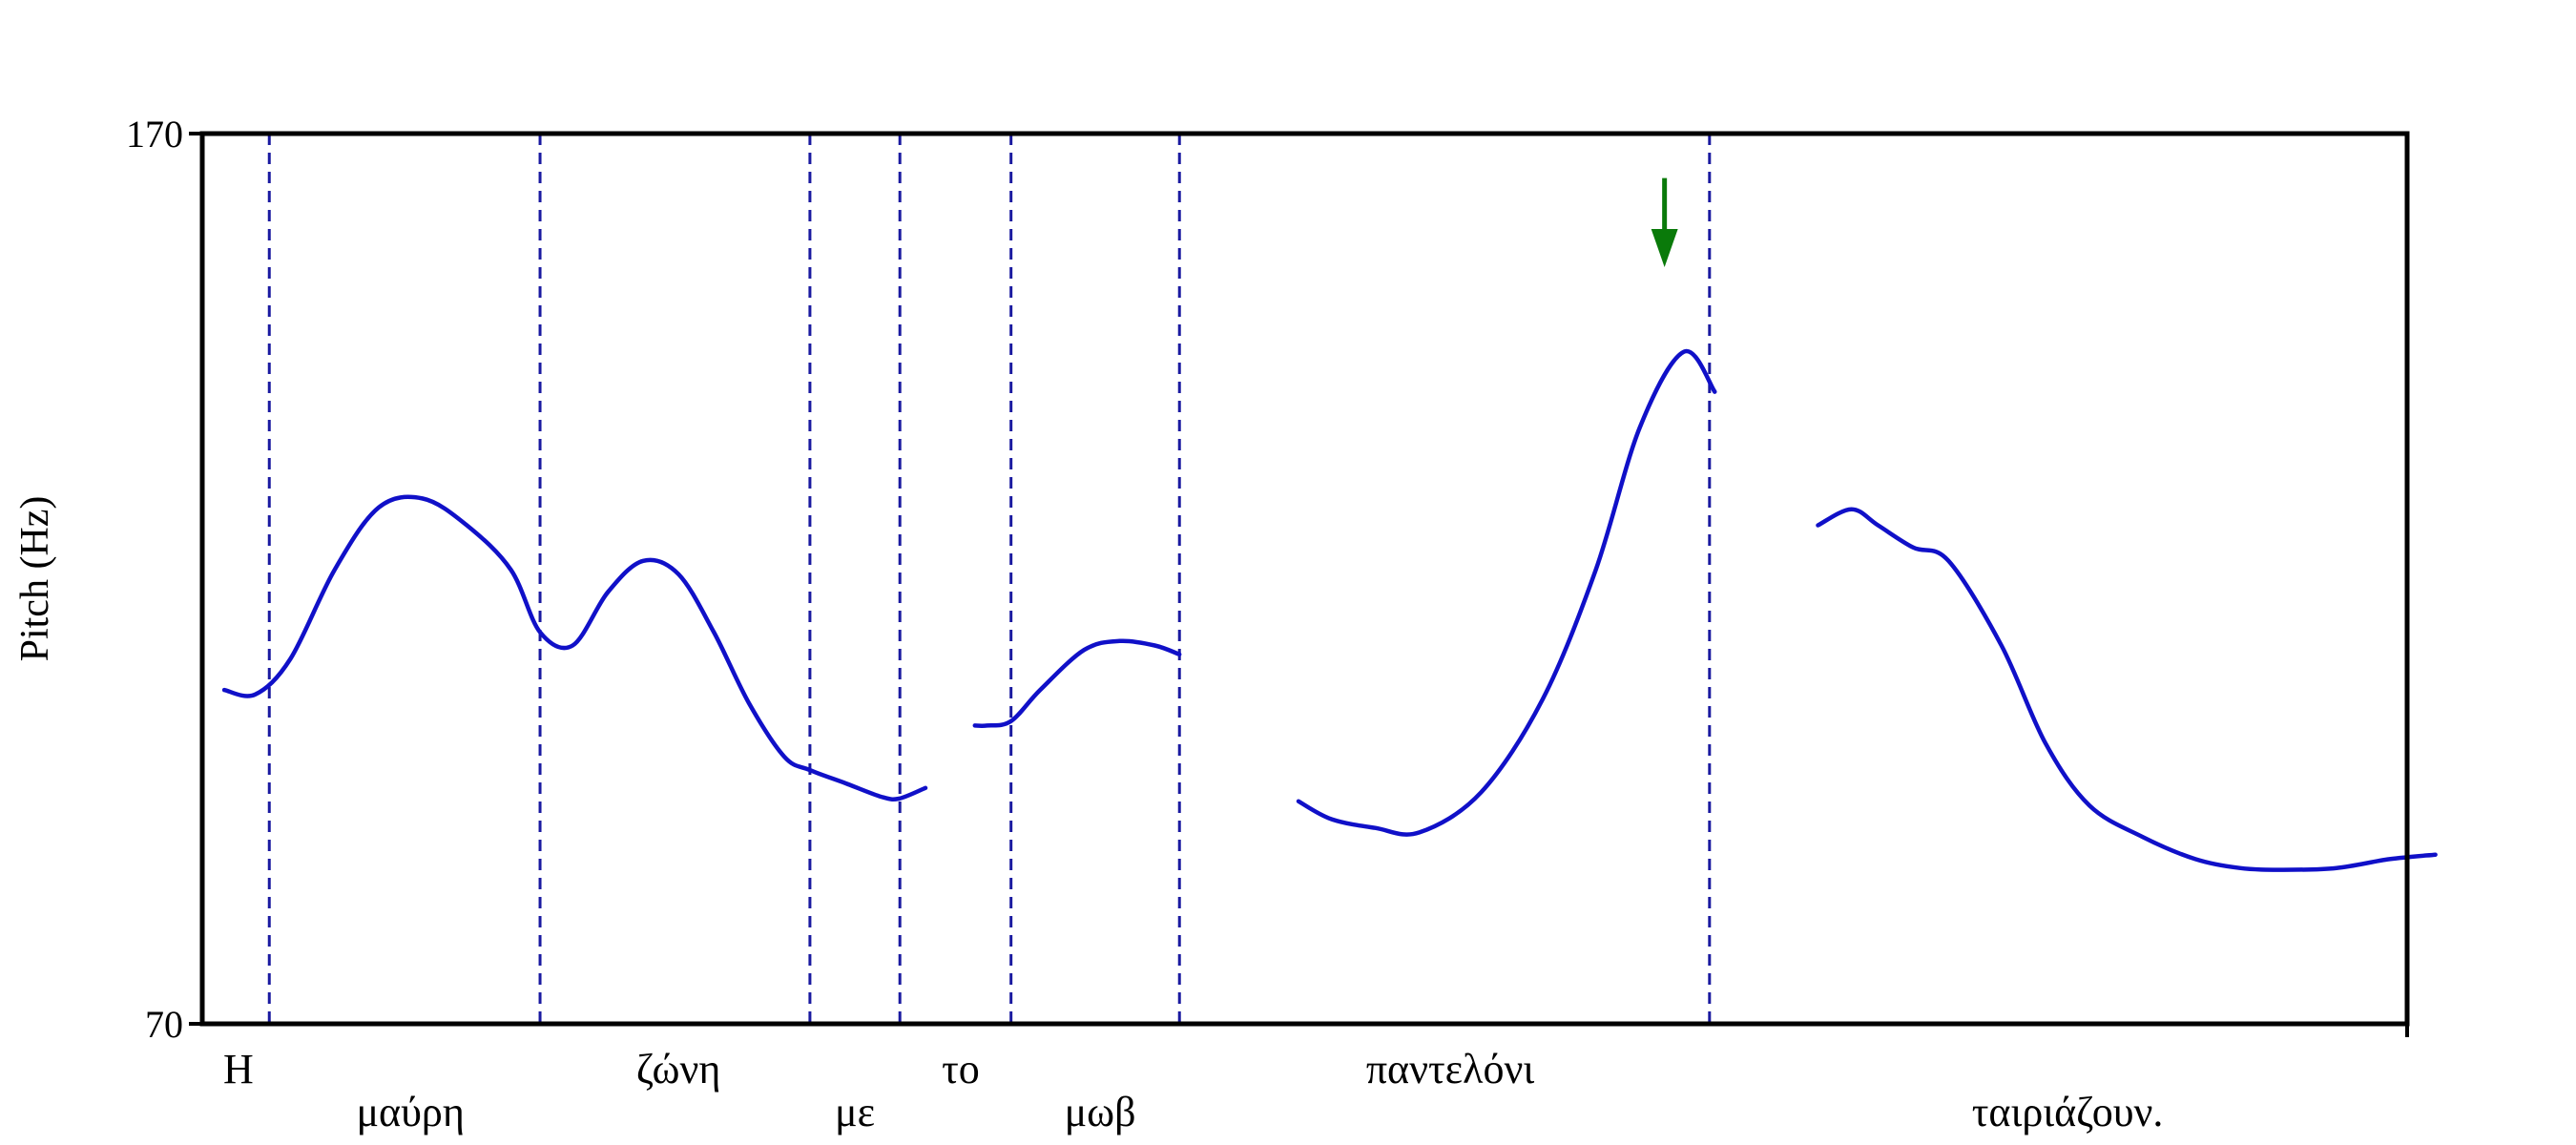 The image size is (2576, 1145). What do you see at coordinates (2068, 1112) in the screenshot?
I see `word-label: ταιριάζουν.` at bounding box center [2068, 1112].